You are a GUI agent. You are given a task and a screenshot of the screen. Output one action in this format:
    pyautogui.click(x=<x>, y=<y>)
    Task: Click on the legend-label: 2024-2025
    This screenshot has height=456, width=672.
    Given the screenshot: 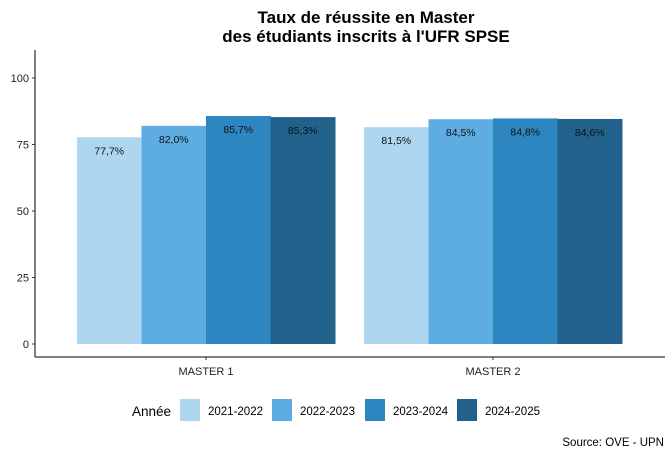 What is the action you would take?
    pyautogui.click(x=512, y=412)
    